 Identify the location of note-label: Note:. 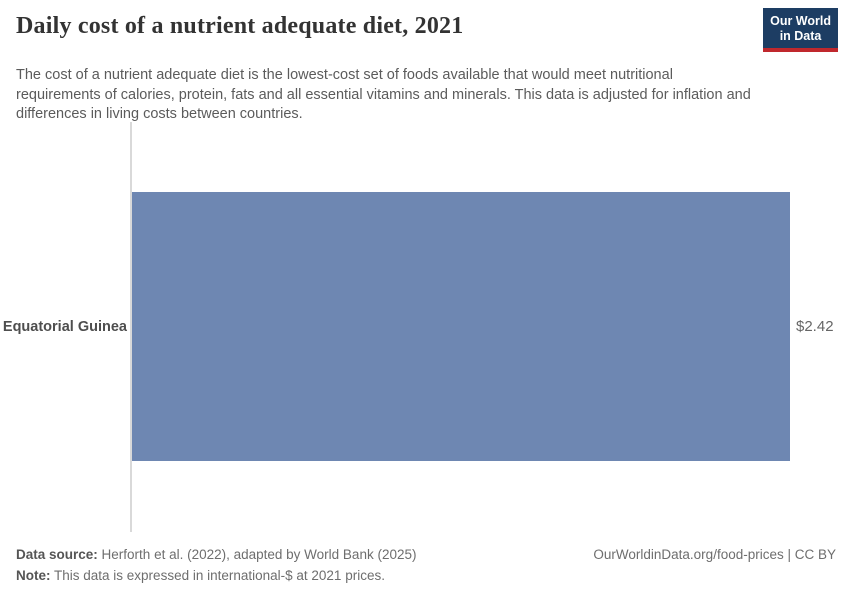
(33, 575).